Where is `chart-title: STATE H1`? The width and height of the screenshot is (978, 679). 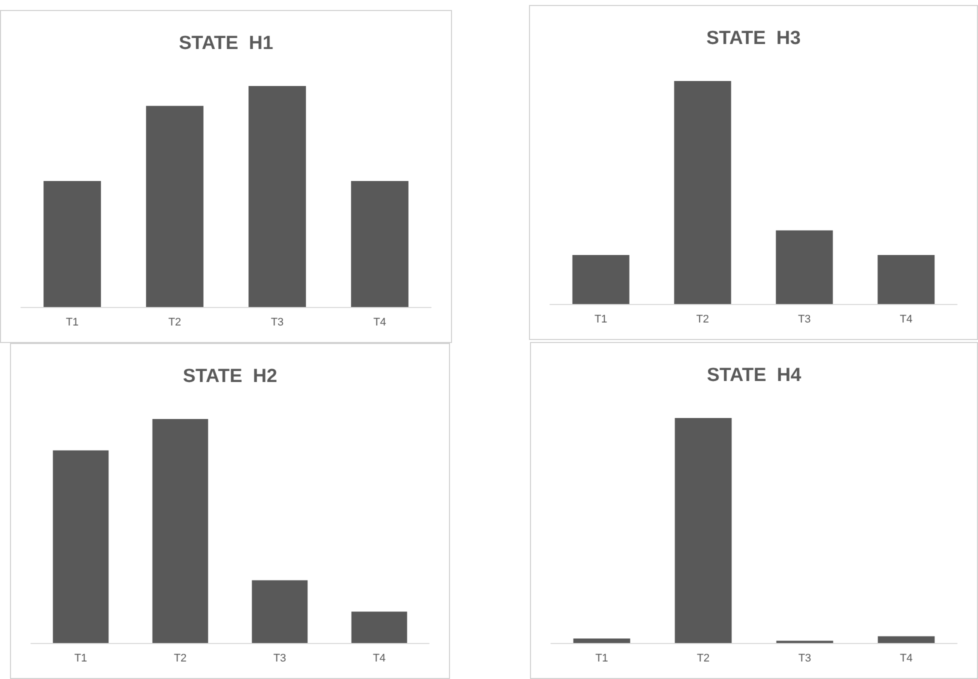 chart-title: STATE H1 is located at coordinates (226, 43).